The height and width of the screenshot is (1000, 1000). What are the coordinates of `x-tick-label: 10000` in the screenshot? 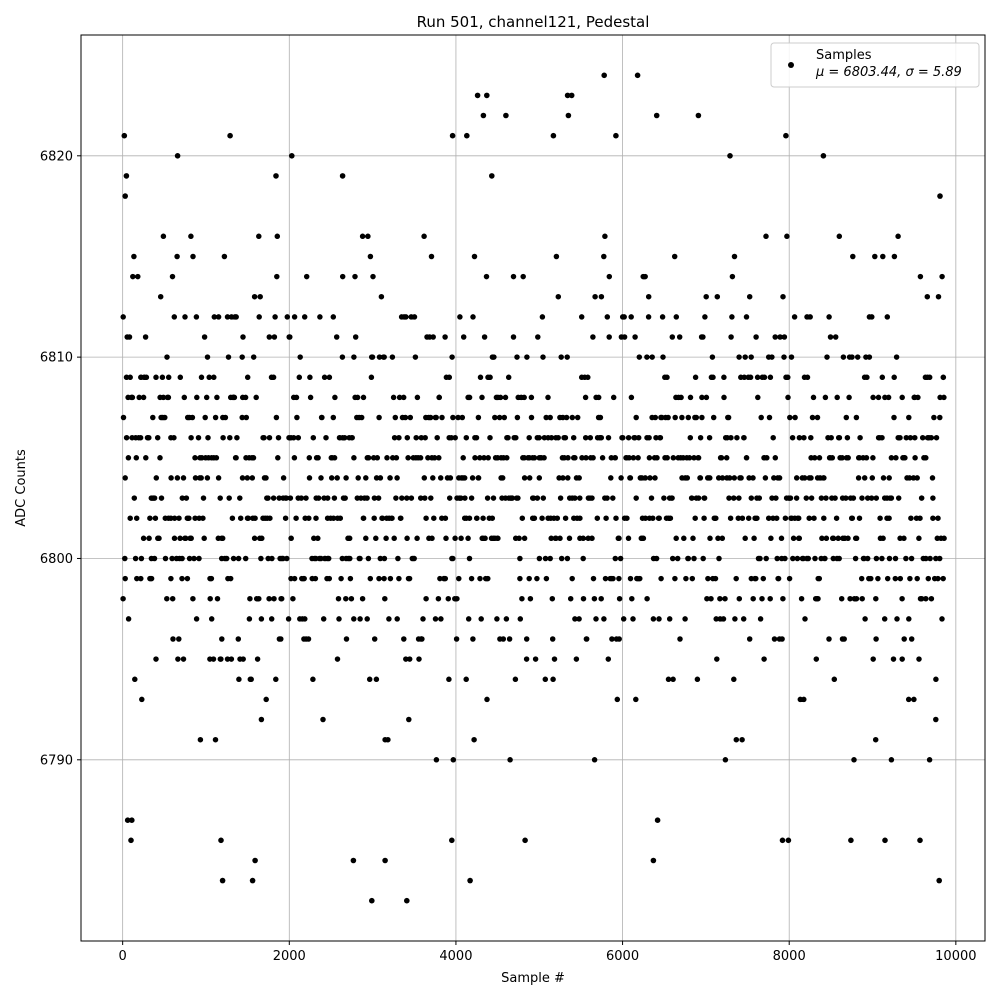 It's located at (955, 956).